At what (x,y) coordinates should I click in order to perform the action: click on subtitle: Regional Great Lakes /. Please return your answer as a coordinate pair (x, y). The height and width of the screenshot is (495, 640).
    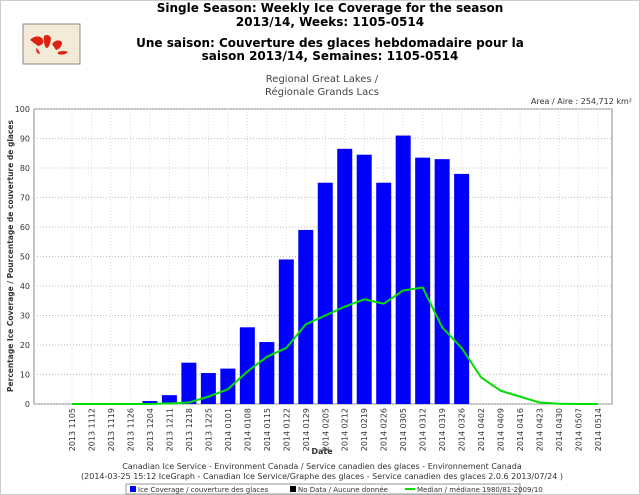
    Looking at the image, I should click on (322, 79).